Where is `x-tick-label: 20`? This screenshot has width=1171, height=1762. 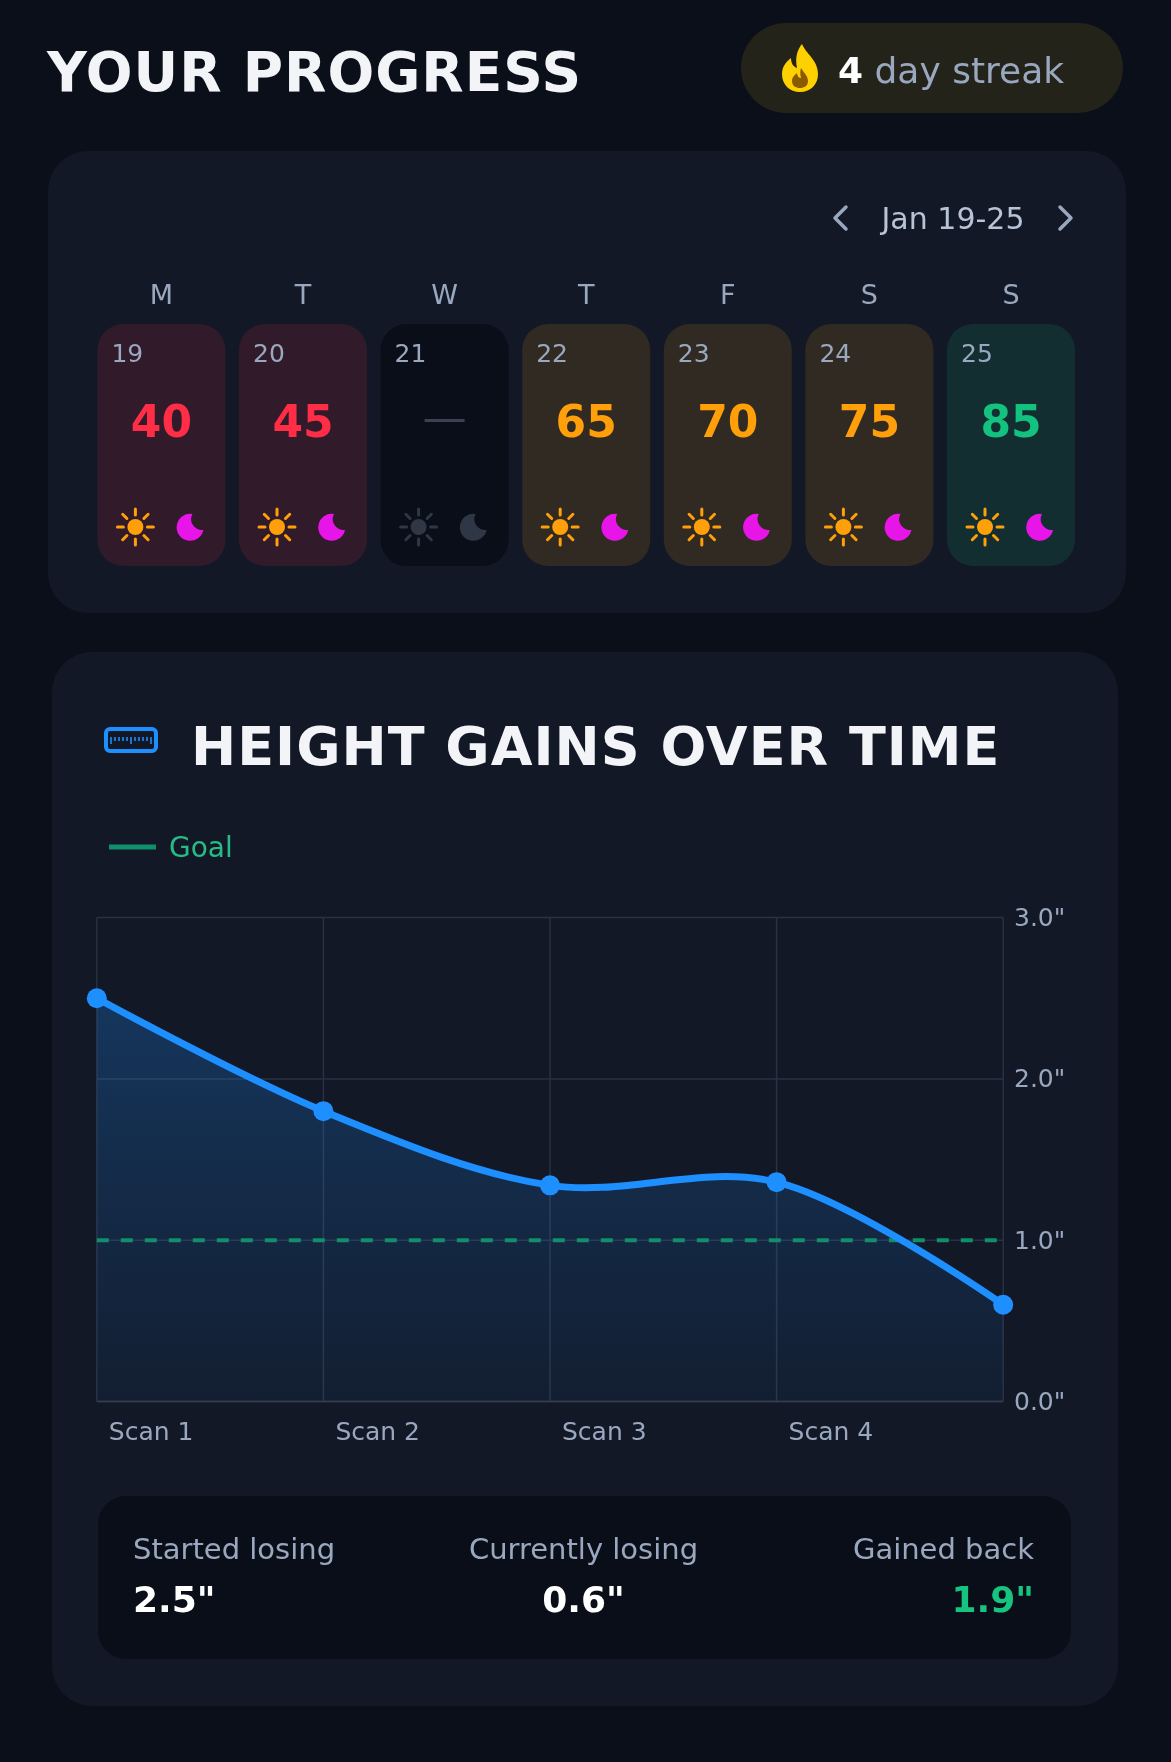 x-tick-label: 20 is located at coordinates (269, 353).